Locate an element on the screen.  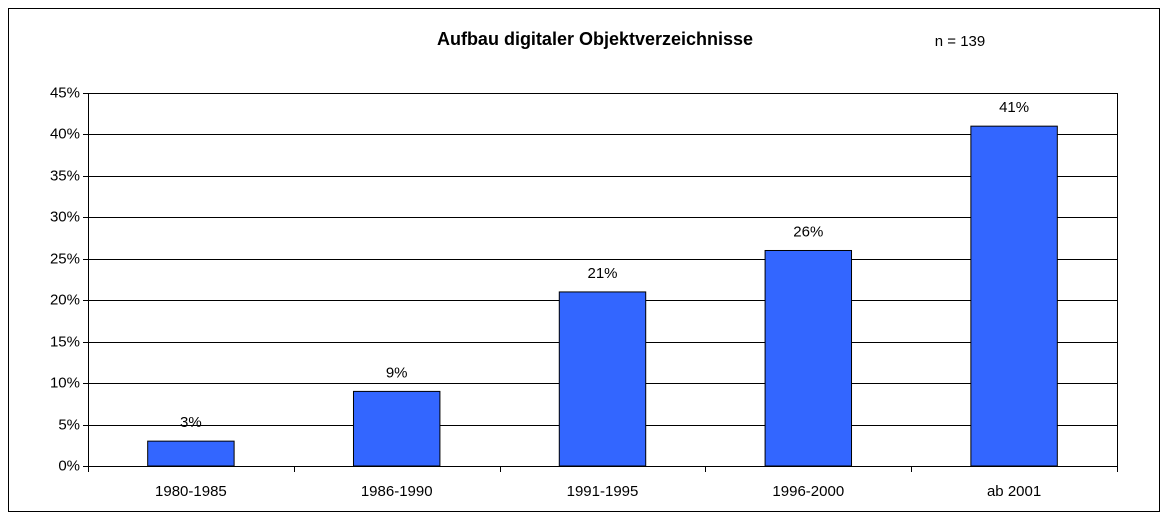
y-tick-label: 20% is located at coordinates (65, 299).